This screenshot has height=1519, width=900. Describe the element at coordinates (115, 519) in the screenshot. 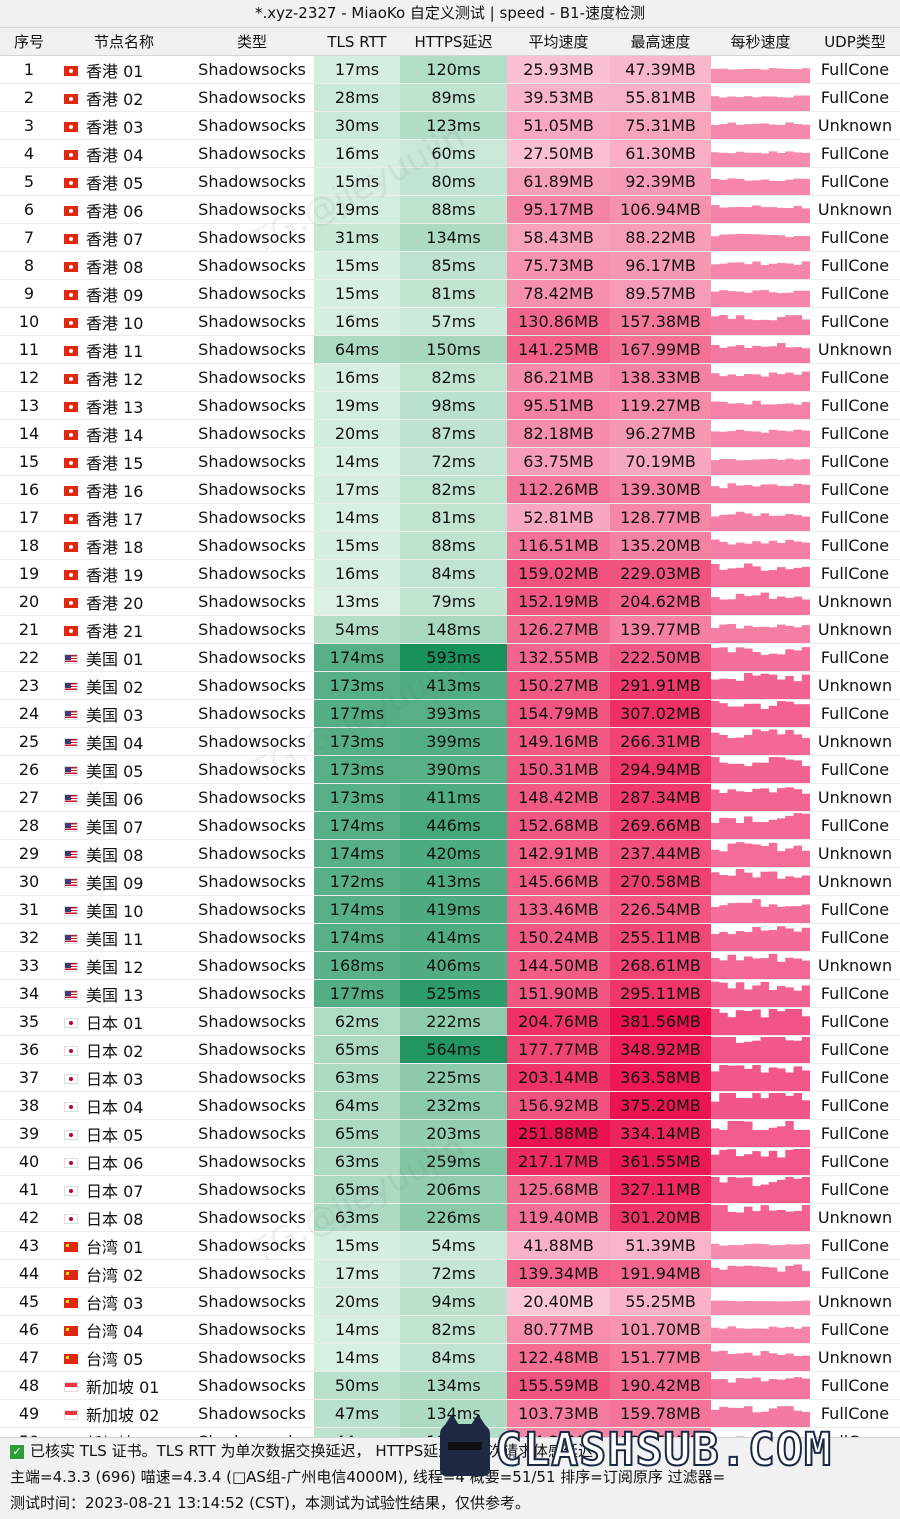

I see `node-name-text: 香港 17` at that location.